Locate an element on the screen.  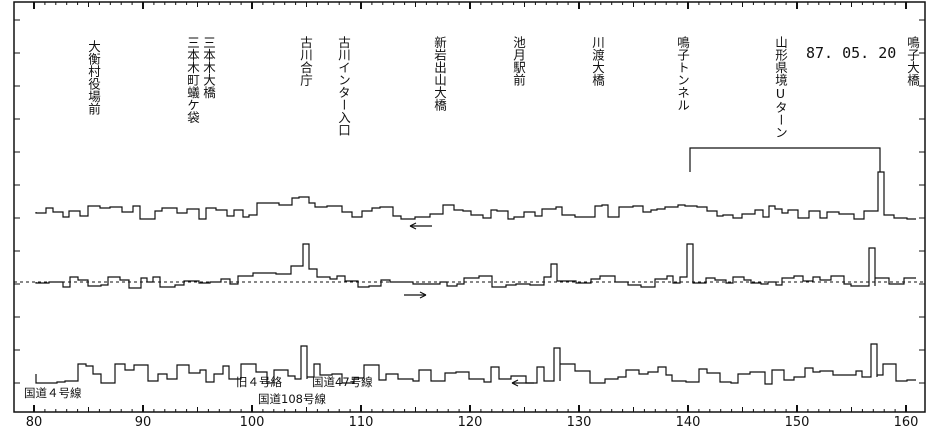
annotation-old-route4: 旧４号絡 is located at coordinates (259, 382).